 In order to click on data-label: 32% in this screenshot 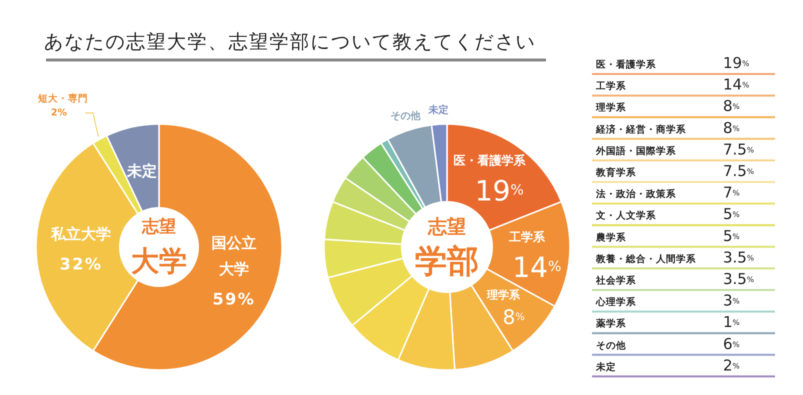, I will do `click(81, 264)`.